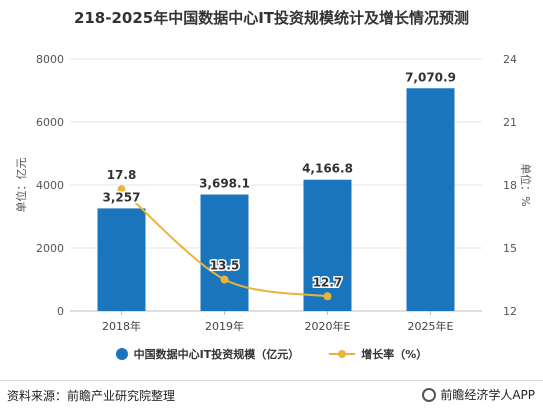 The width and height of the screenshot is (543, 412). I want to click on legend-item-bar: 中国数据中心IT投资规模（亿元）, so click(207, 354).